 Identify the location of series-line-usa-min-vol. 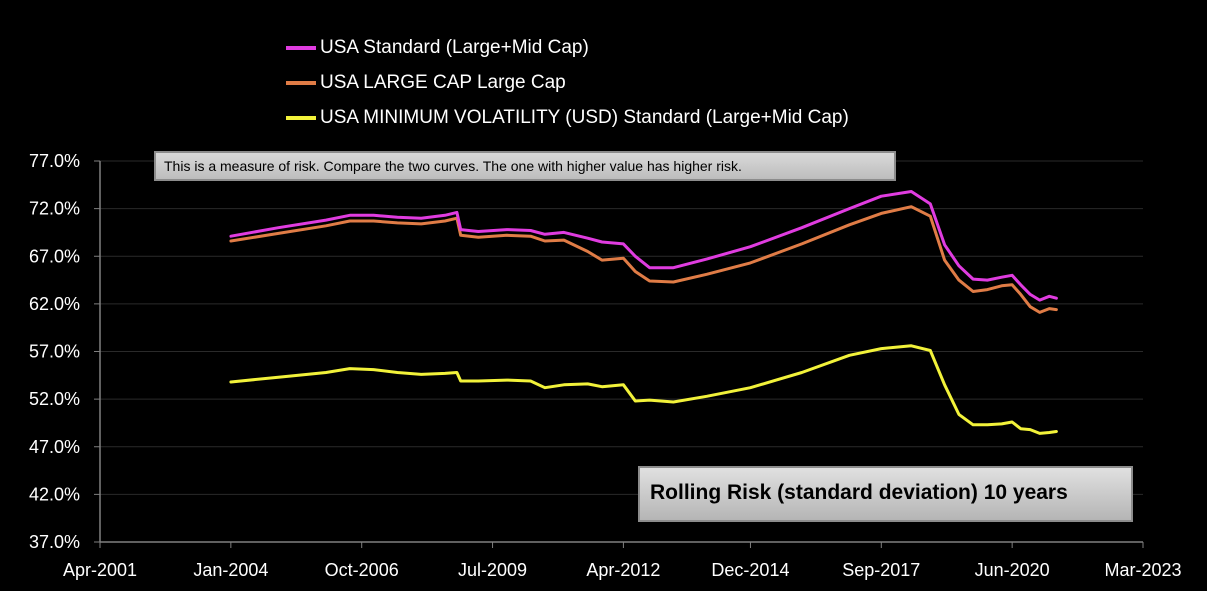
(643, 389).